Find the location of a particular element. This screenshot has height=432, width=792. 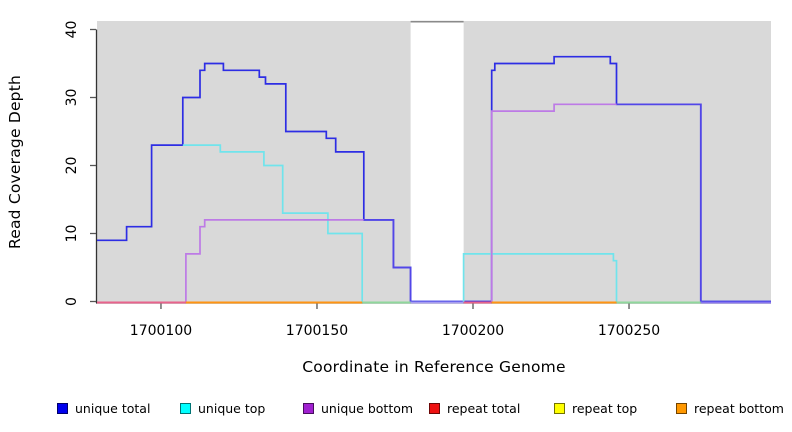

legend-swatch-unique-bottom is located at coordinates (308, 408).